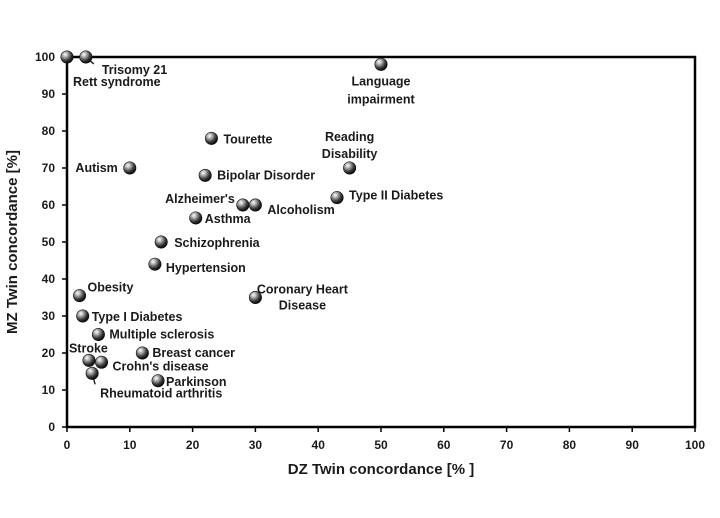 This screenshot has height=518, width=720. Describe the element at coordinates (49, 279) in the screenshot. I see `y-tick-label: 40` at that location.